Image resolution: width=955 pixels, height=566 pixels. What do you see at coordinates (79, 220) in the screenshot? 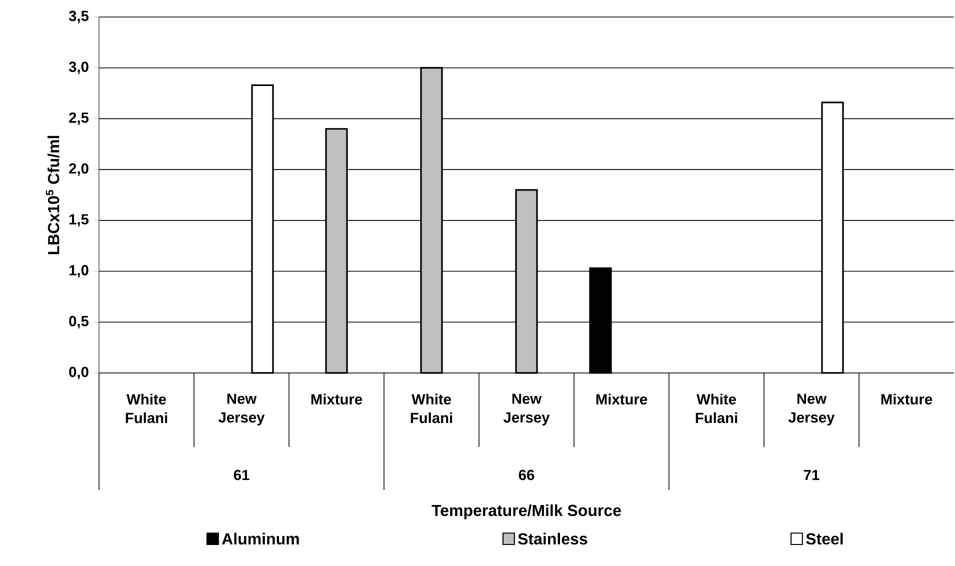
I see `y-tick-label: 1,5` at bounding box center [79, 220].